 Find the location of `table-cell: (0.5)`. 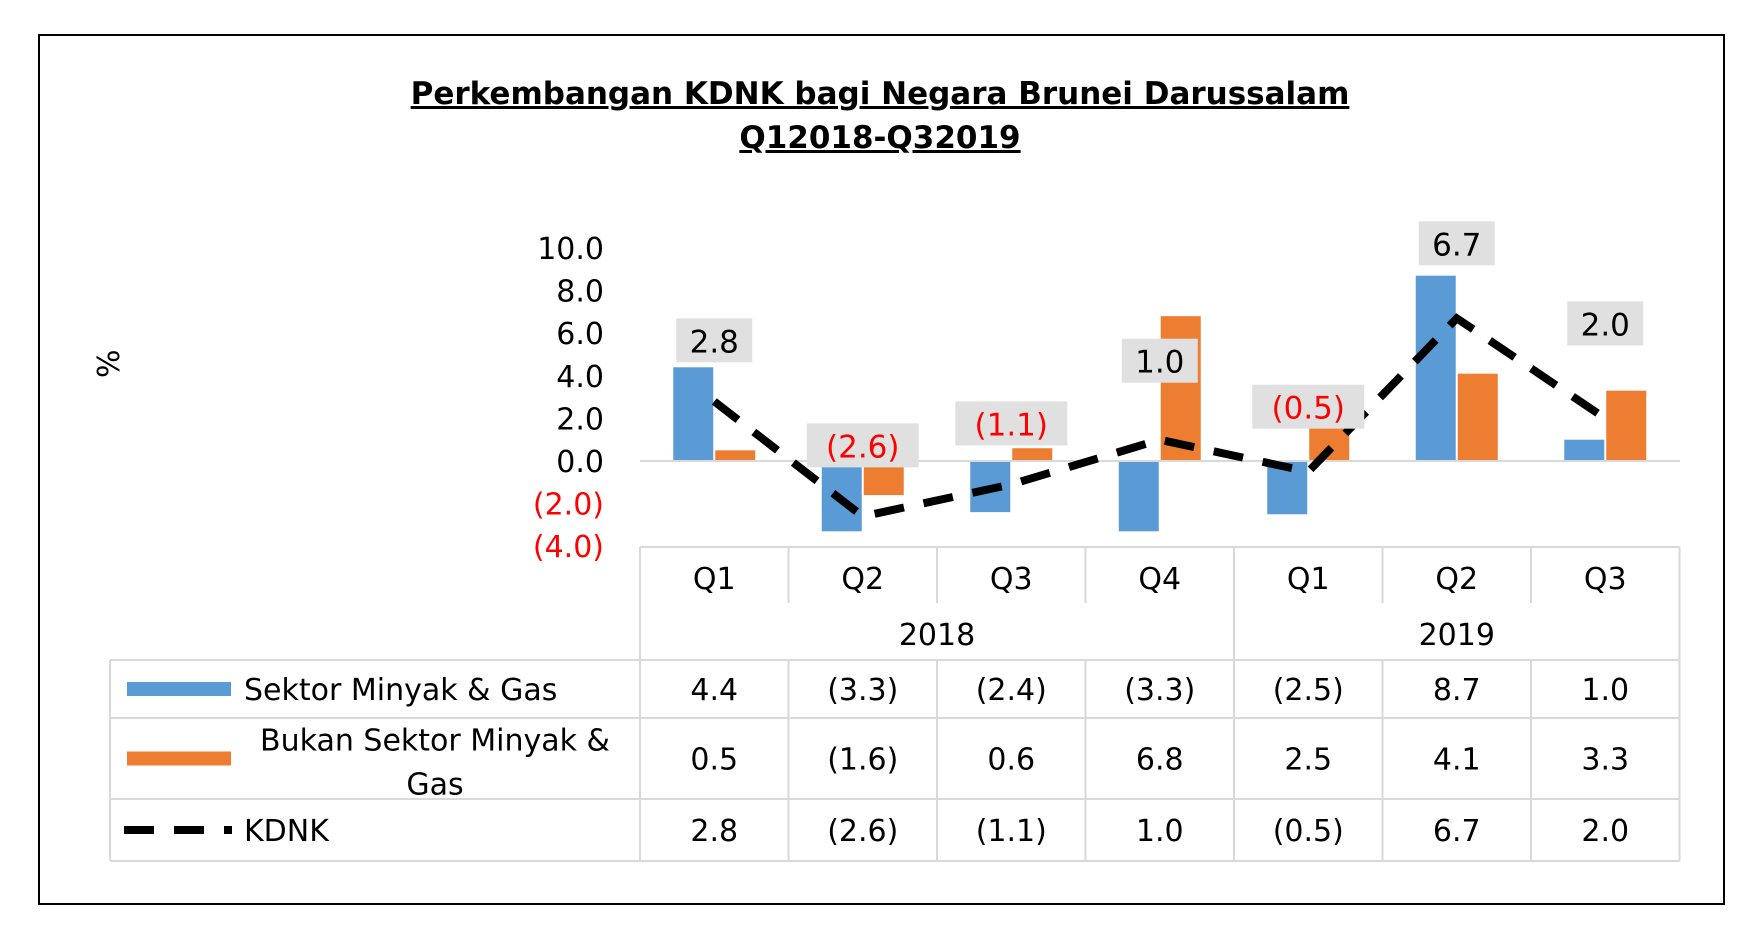

table-cell: (0.5) is located at coordinates (1308, 831).